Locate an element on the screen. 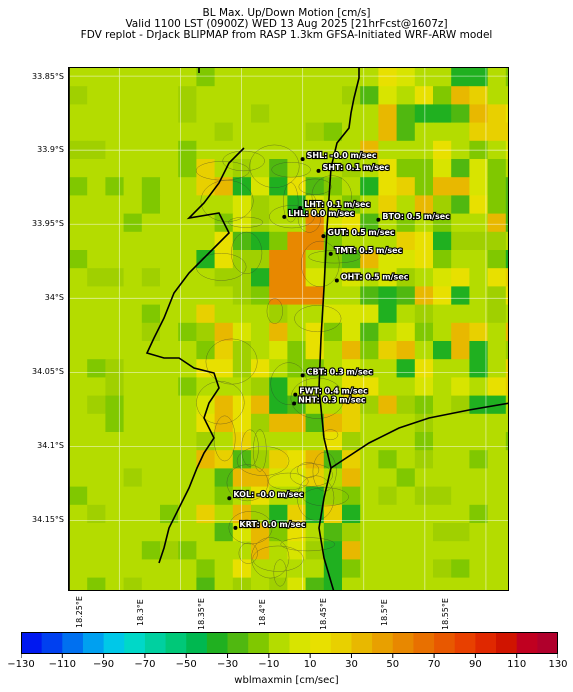  colorbar-tick-label: −90 is located at coordinates (104, 664).